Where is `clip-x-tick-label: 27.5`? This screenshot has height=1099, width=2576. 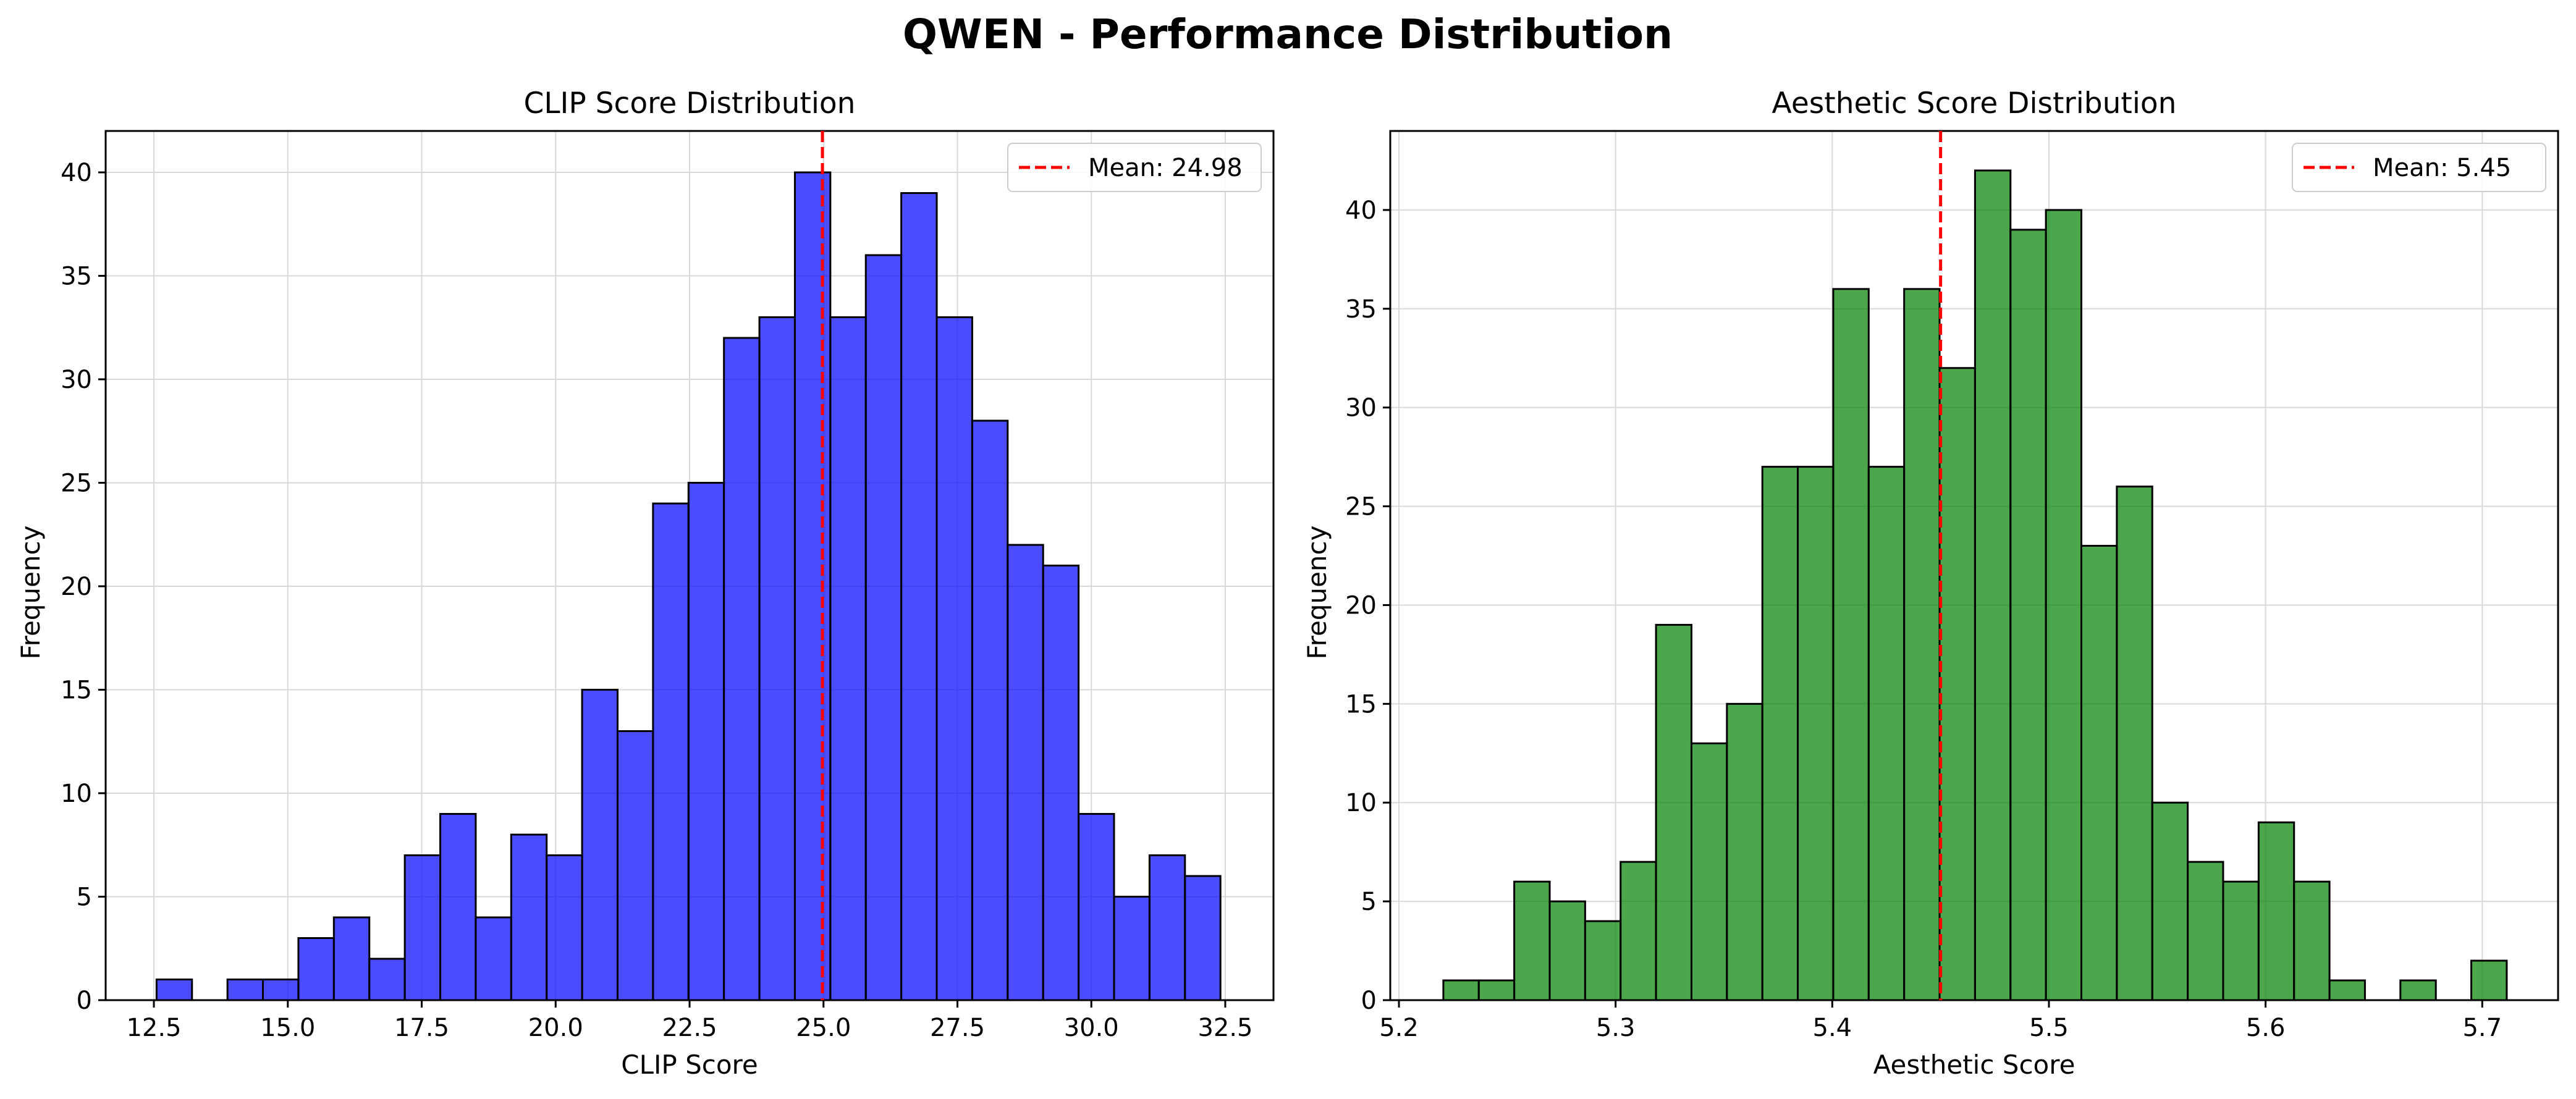 clip-x-tick-label: 27.5 is located at coordinates (957, 1028).